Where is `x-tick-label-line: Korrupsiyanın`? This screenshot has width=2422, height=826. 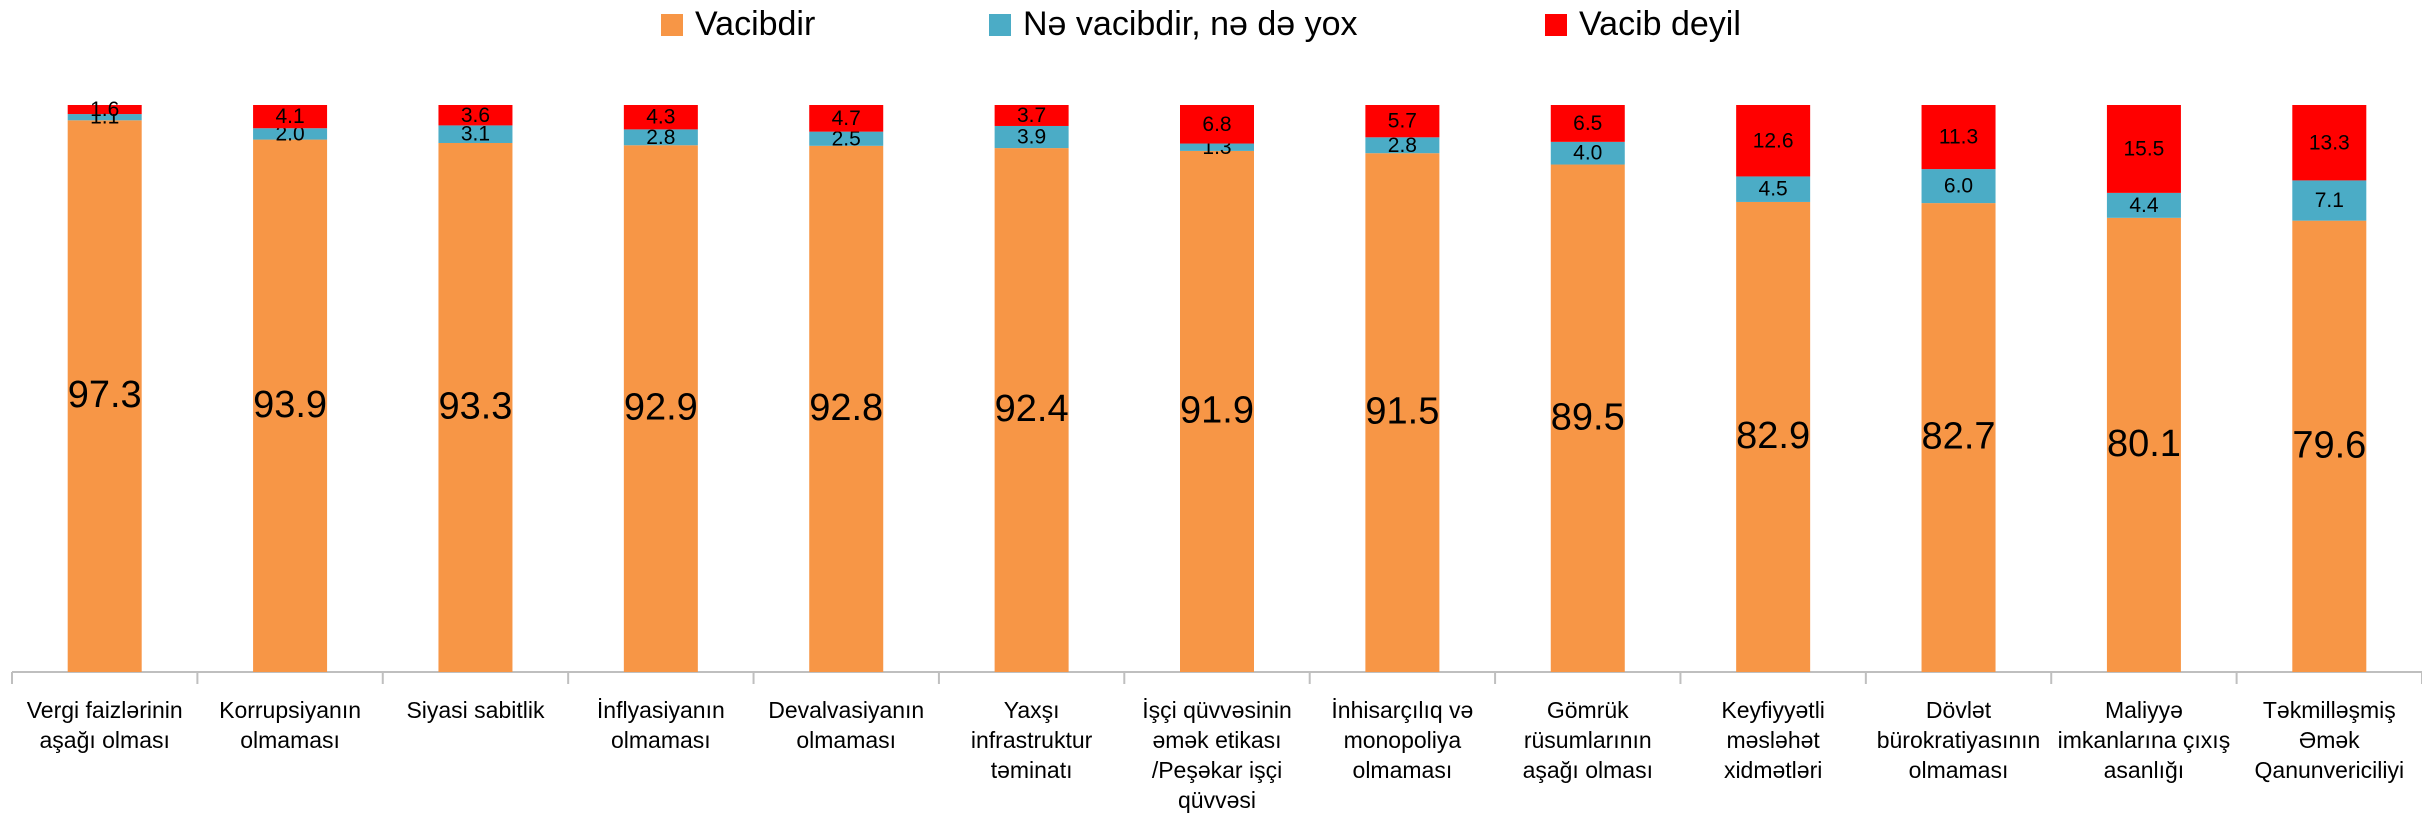
x-tick-label-line: Korrupsiyanın is located at coordinates (290, 710).